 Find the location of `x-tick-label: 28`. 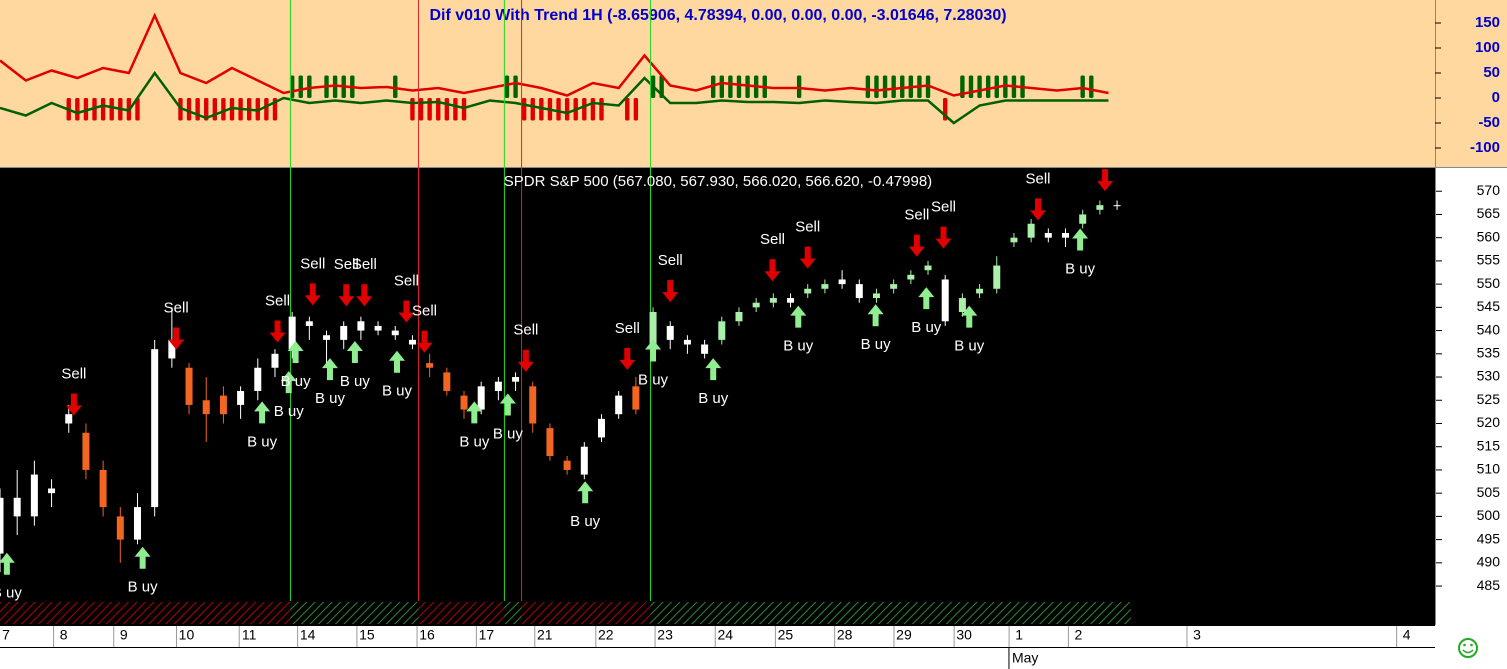

x-tick-label: 28 is located at coordinates (845, 635).